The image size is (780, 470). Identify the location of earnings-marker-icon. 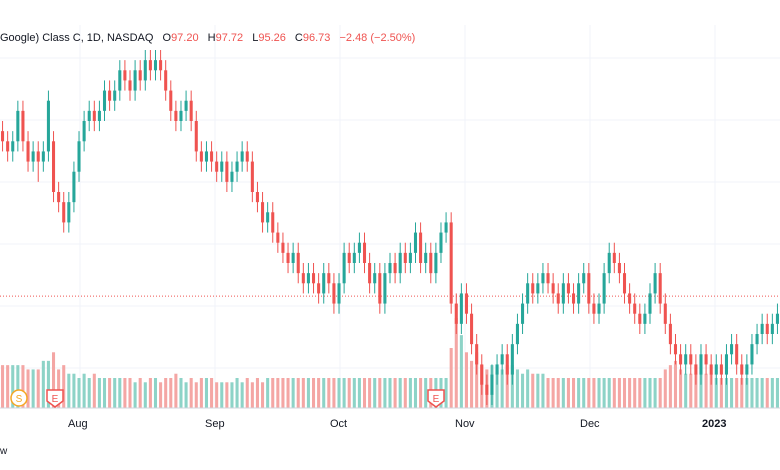
(436, 398).